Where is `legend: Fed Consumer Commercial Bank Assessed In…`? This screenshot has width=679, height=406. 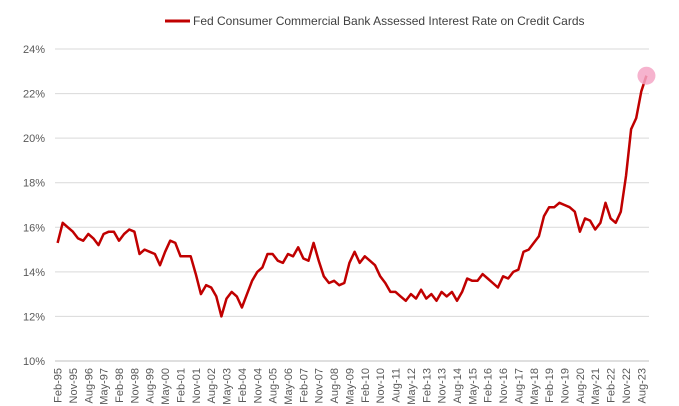
legend: Fed Consumer Commercial Bank Assessed In… is located at coordinates (375, 21).